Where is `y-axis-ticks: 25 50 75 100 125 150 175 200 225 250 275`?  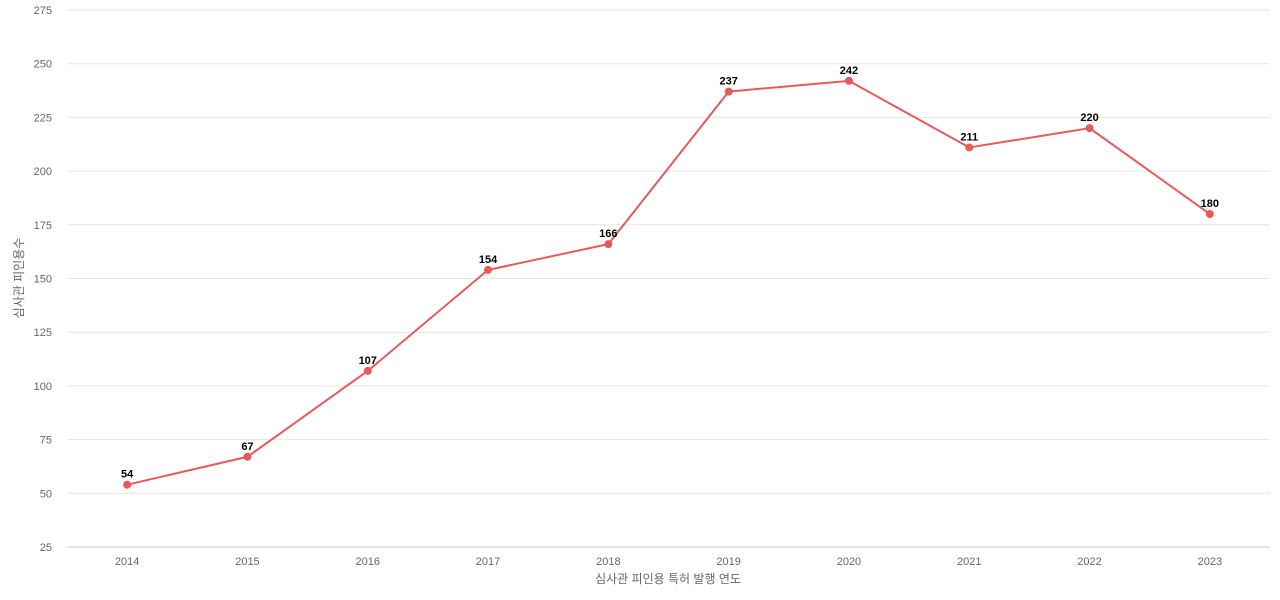
y-axis-ticks: 25 50 75 100 125 150 175 200 225 250 275 is located at coordinates (43, 279).